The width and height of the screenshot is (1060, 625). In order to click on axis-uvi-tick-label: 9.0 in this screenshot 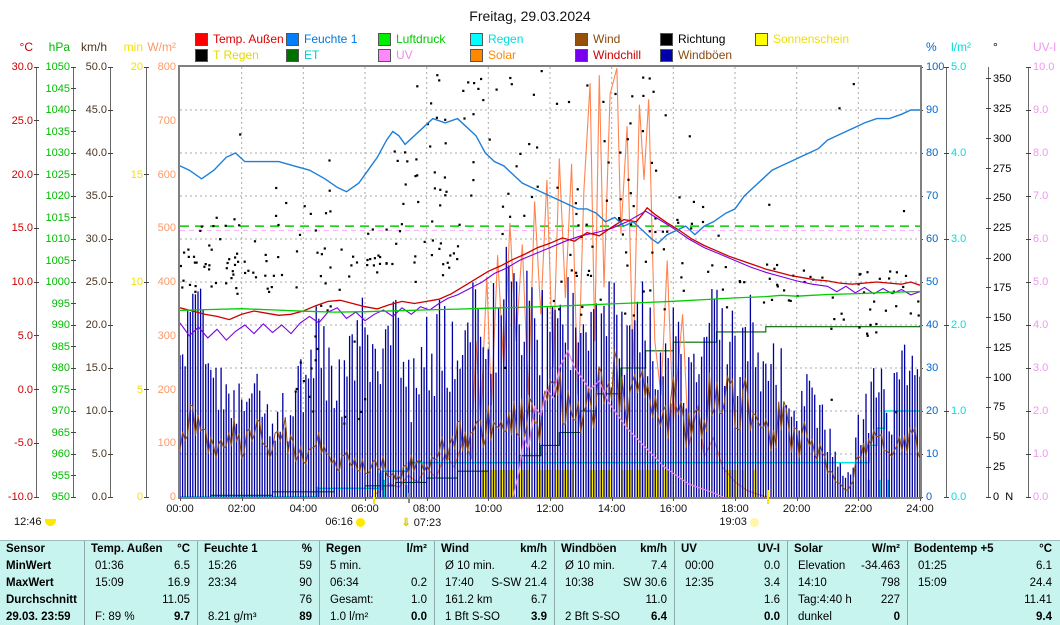, I will do `click(1041, 110)`.